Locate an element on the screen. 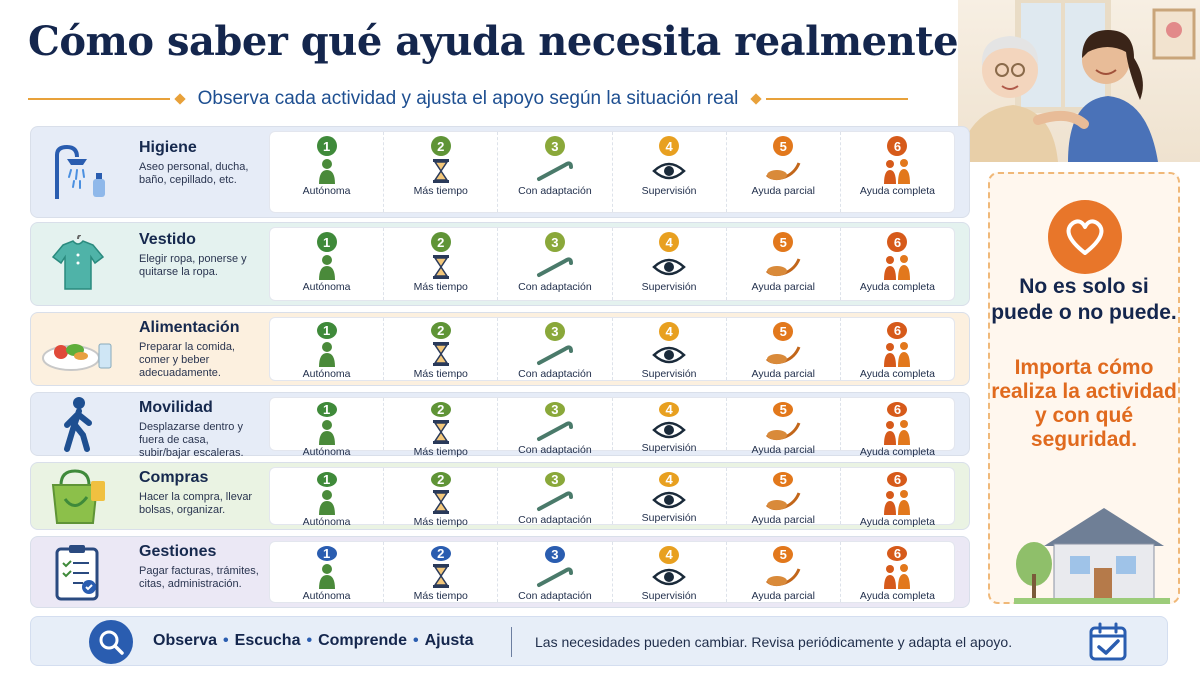  category-name: Gestiones is located at coordinates (178, 551).